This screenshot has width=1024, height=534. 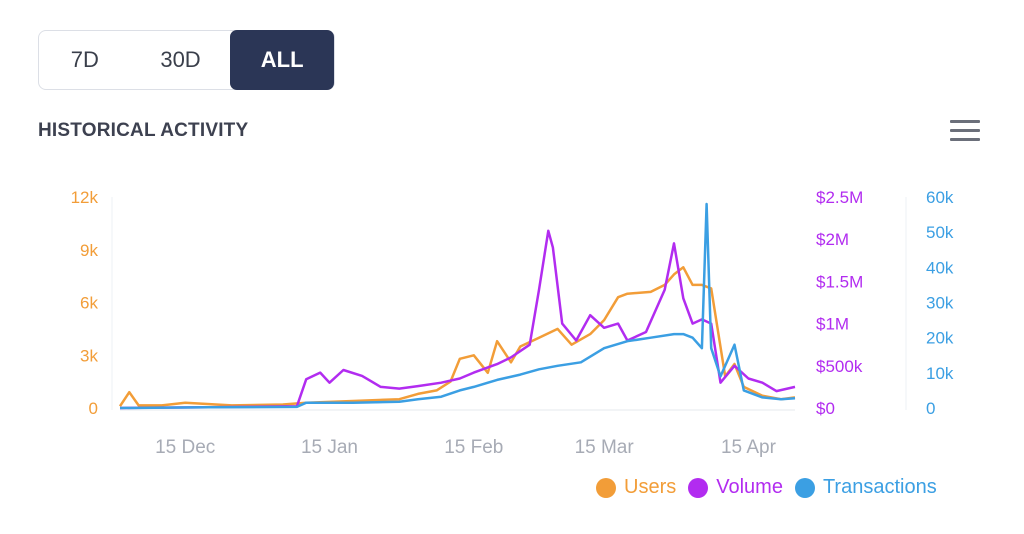 I want to click on y-tick-label: 20k, so click(x=940, y=338).